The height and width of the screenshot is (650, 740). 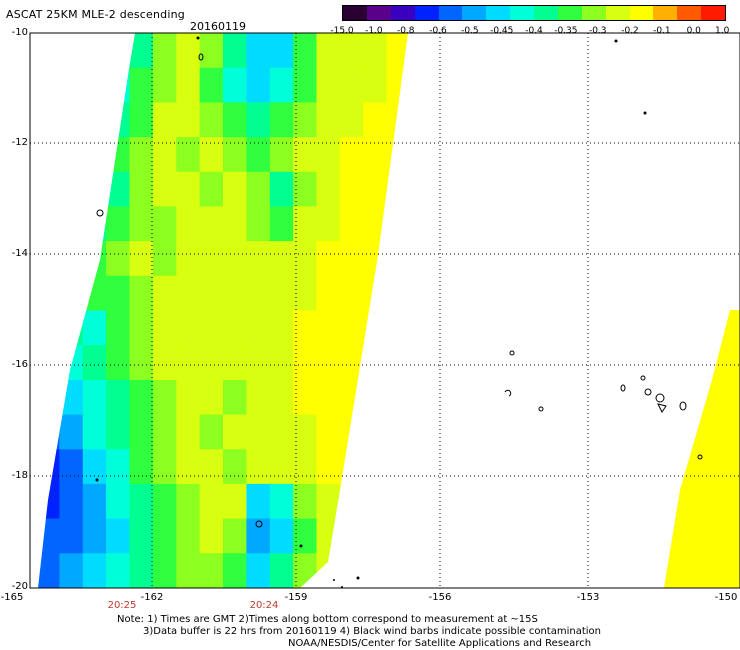 I want to click on colorbar-tick: -15.0, so click(x=342, y=31).